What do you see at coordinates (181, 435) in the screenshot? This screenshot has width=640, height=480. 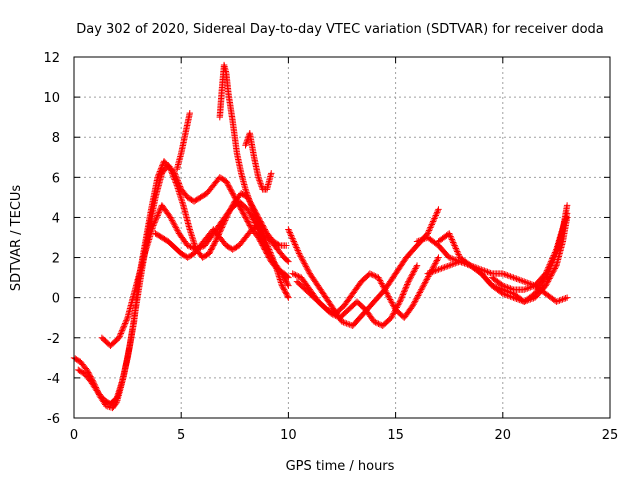 I see `x-tick-label: 5` at bounding box center [181, 435].